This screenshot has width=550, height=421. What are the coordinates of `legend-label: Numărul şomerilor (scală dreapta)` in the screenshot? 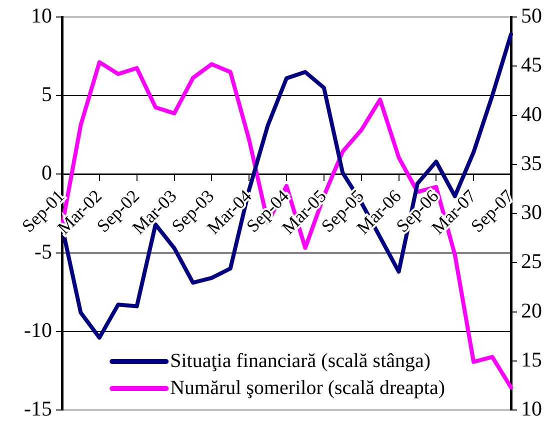 It's located at (308, 387).